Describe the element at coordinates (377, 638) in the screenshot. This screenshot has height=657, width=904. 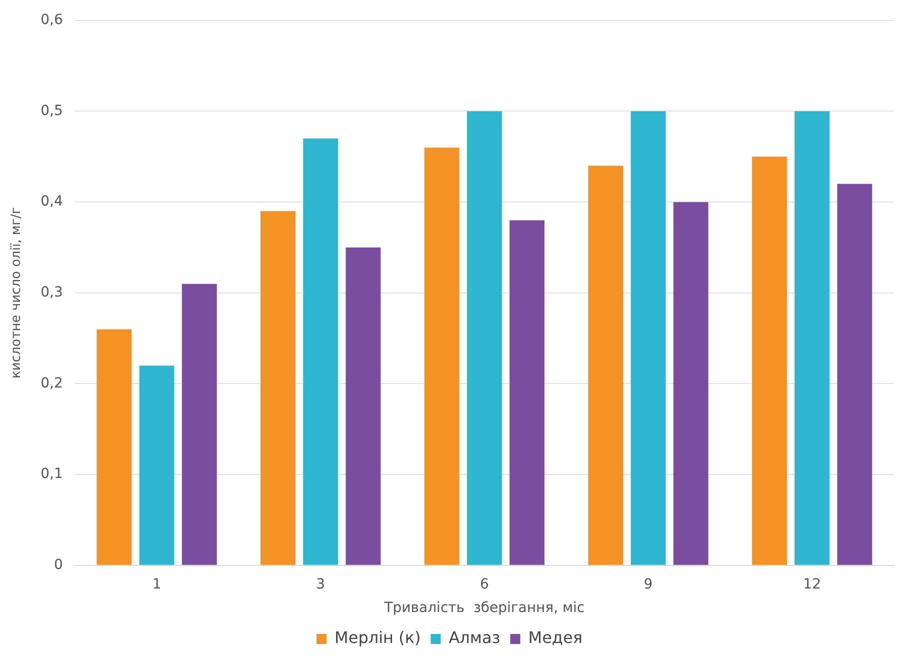
I see `legend-label: Мерлін (к)` at that location.